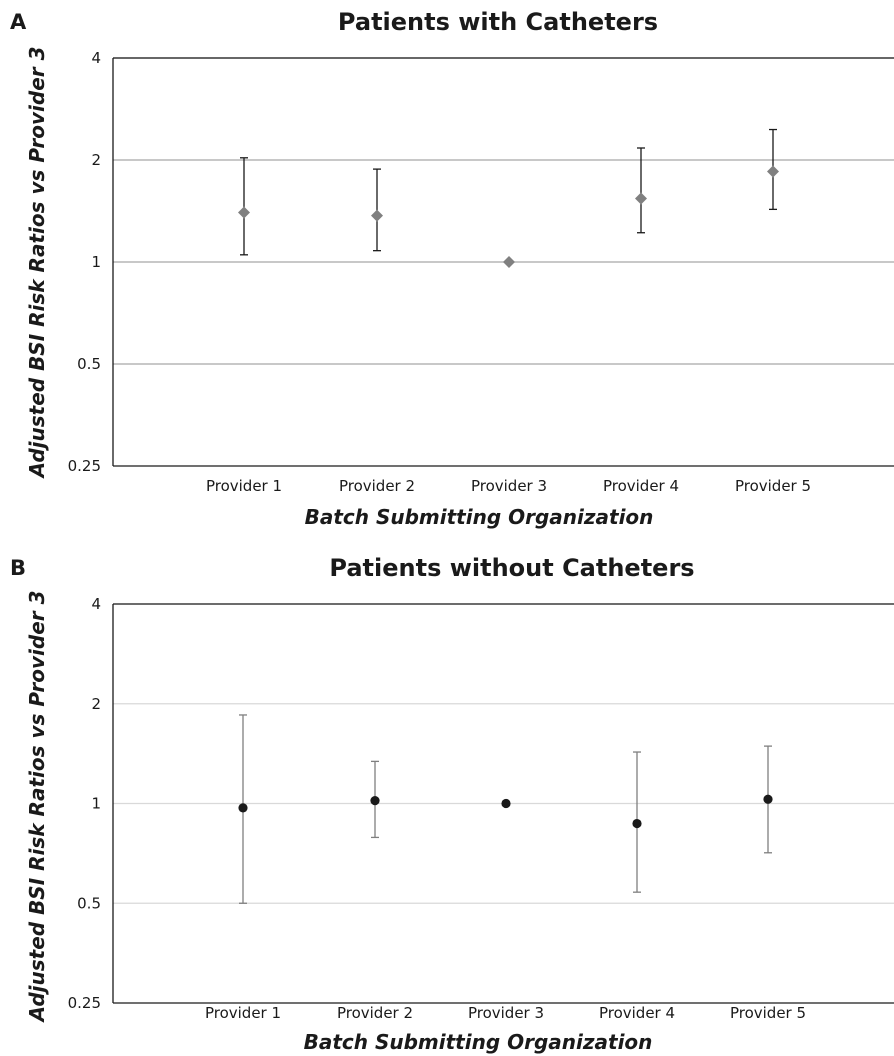 The image size is (894, 1056). I want to click on chart-title: Patients with Catheters, so click(498, 22).